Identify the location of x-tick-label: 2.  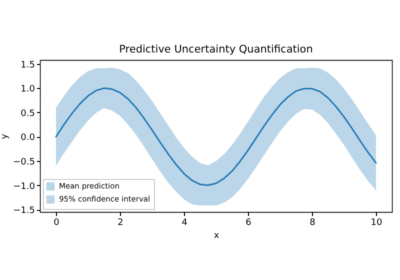
(121, 223).